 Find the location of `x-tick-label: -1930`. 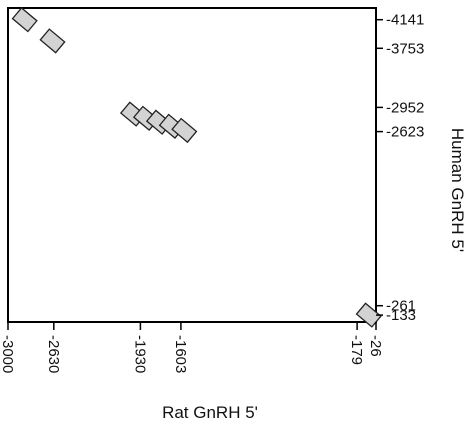

x-tick-label: -1930 is located at coordinates (139, 354).